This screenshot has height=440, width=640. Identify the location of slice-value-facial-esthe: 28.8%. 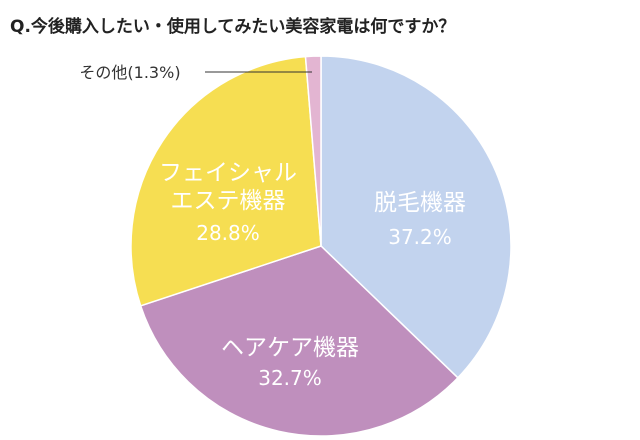
(228, 233).